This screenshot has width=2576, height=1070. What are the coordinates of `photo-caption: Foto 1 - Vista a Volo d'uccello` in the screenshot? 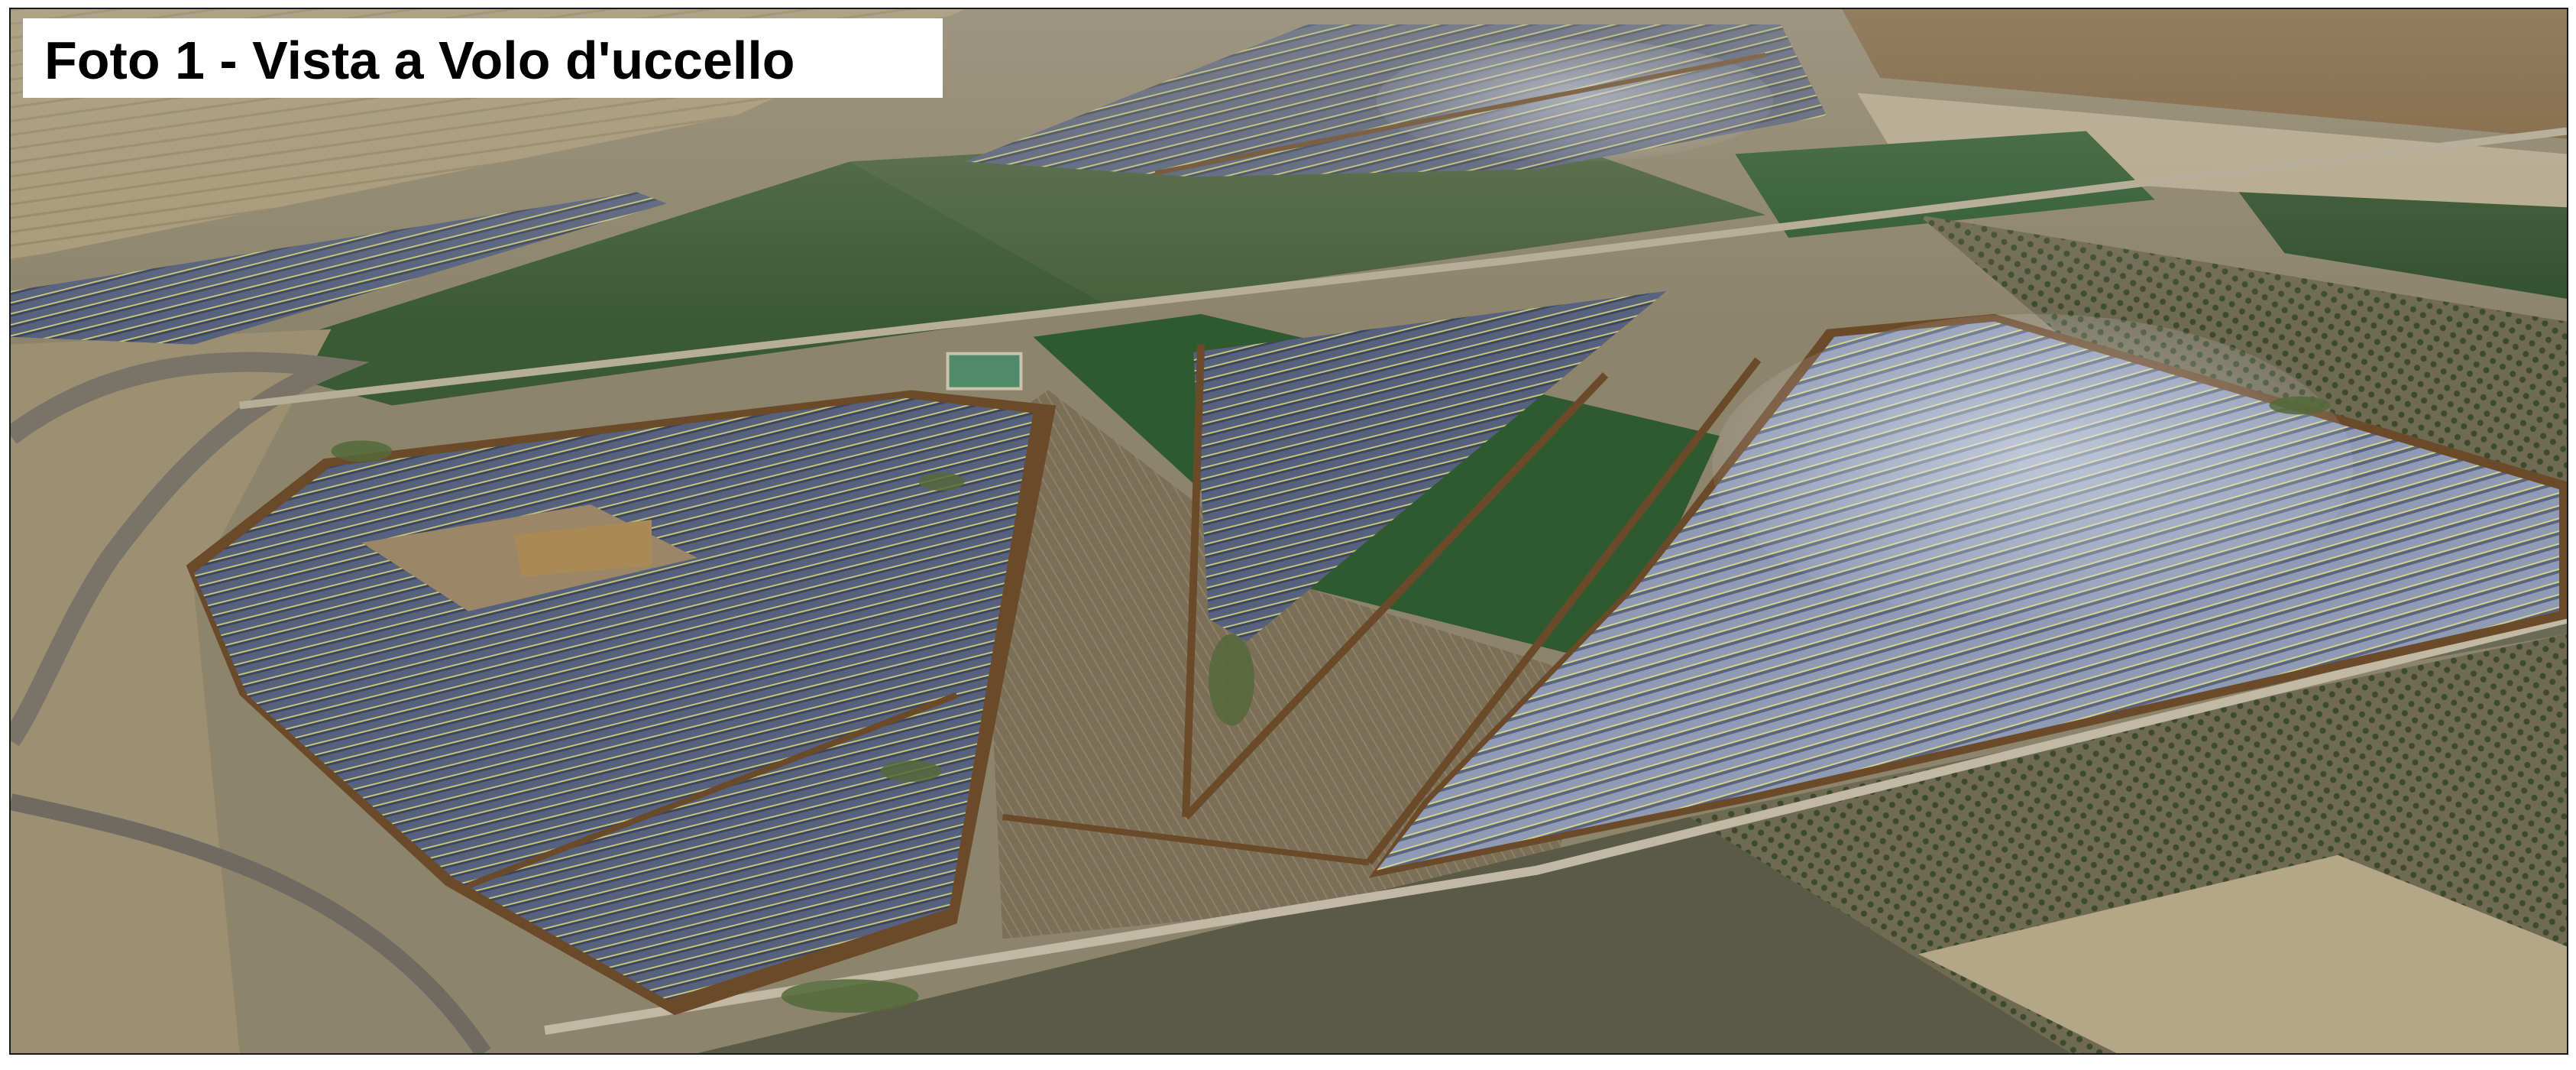 It's located at (483, 58).